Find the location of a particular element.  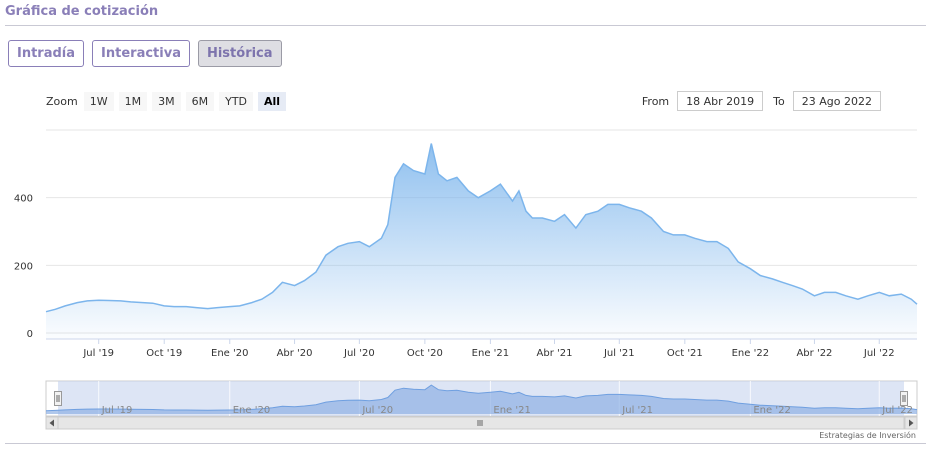

tab-intraday: Intradía is located at coordinates (46, 53).